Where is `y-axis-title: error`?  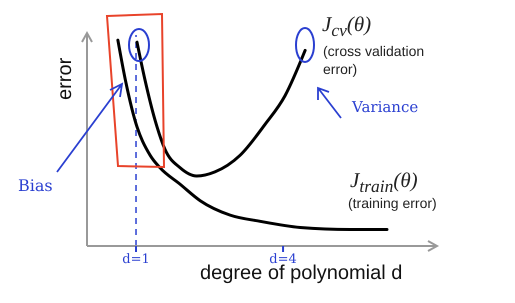
y-axis-title: error is located at coordinates (65, 79).